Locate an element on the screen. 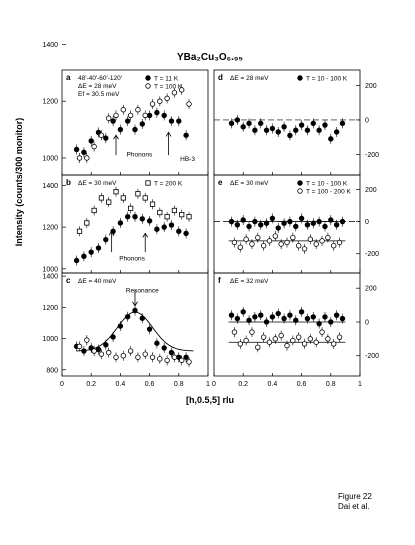  annotation: Phonons is located at coordinates (140, 155).